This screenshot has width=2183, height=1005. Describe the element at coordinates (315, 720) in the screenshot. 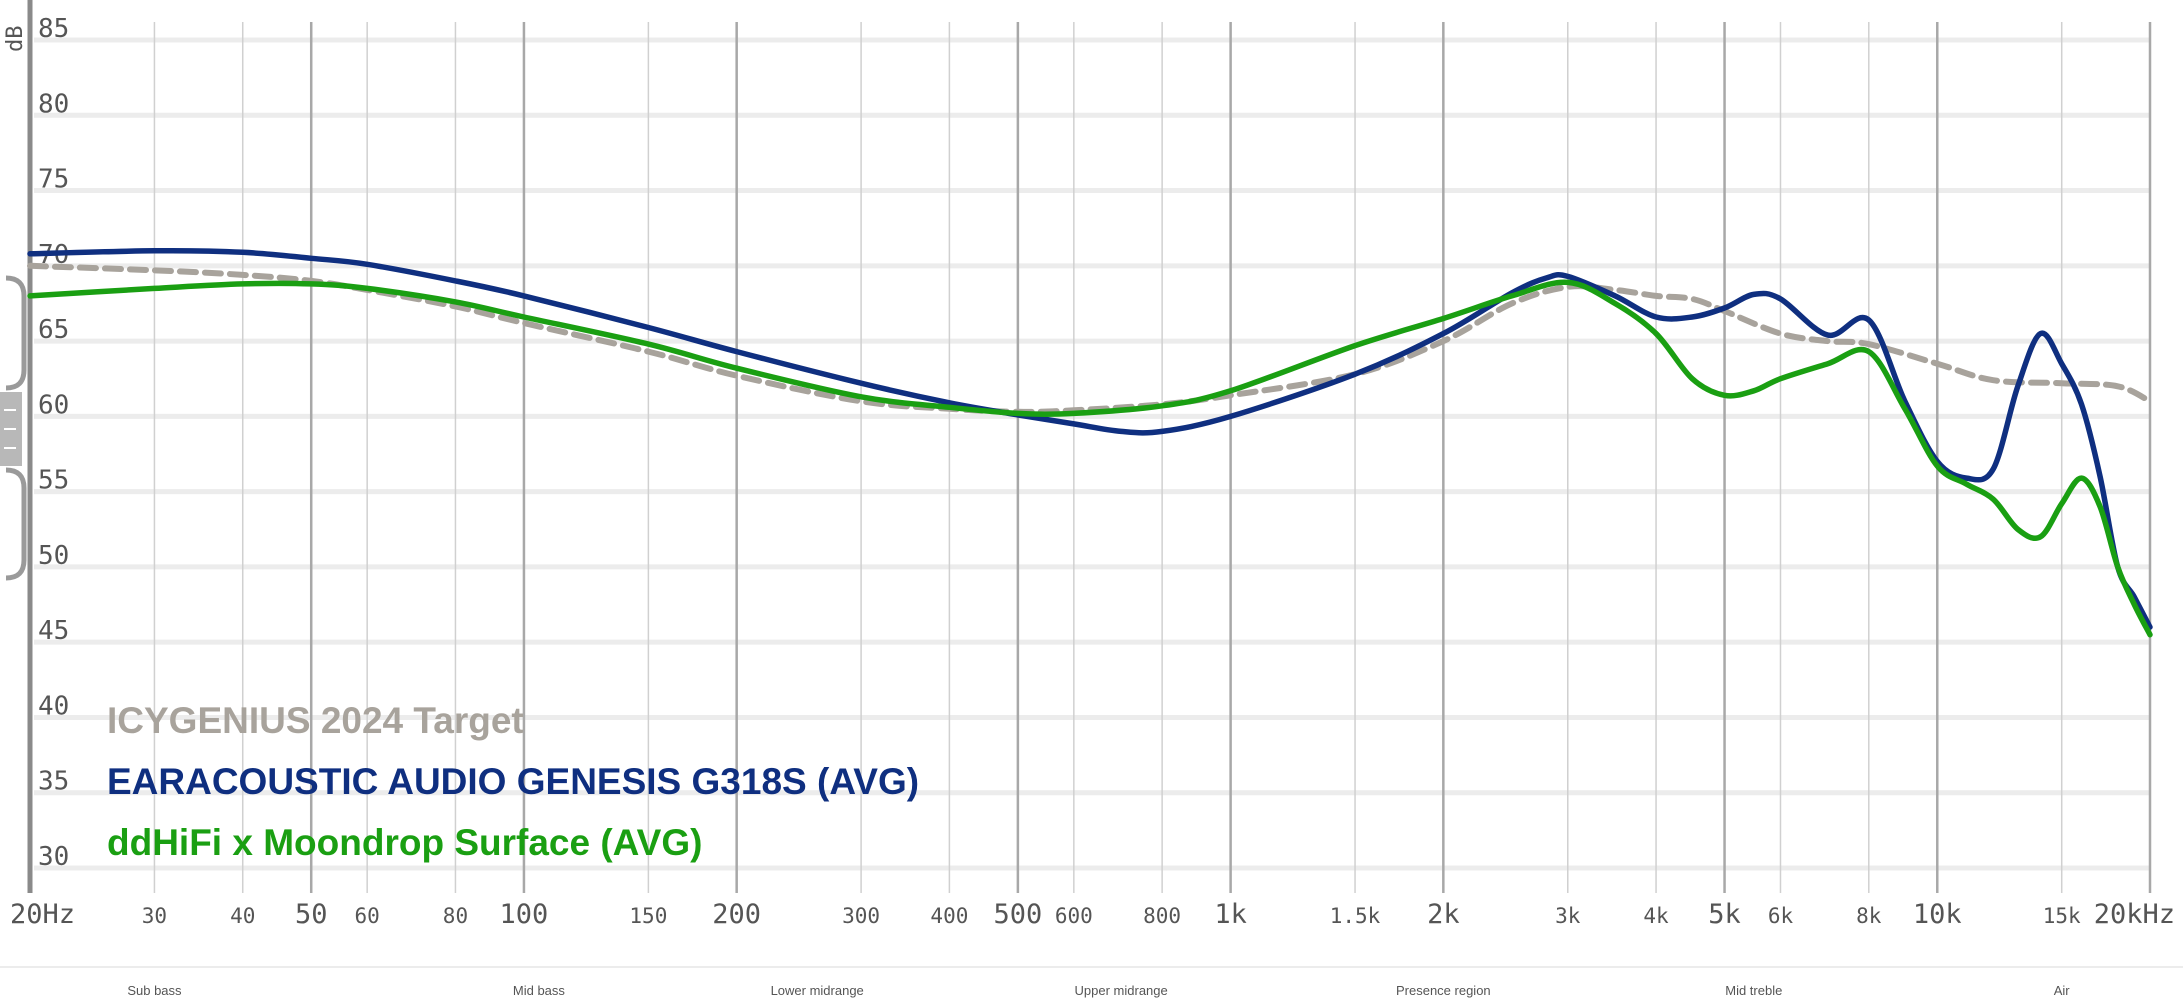

I see `legend-target: ICYGENIUS 2024 Target` at that location.